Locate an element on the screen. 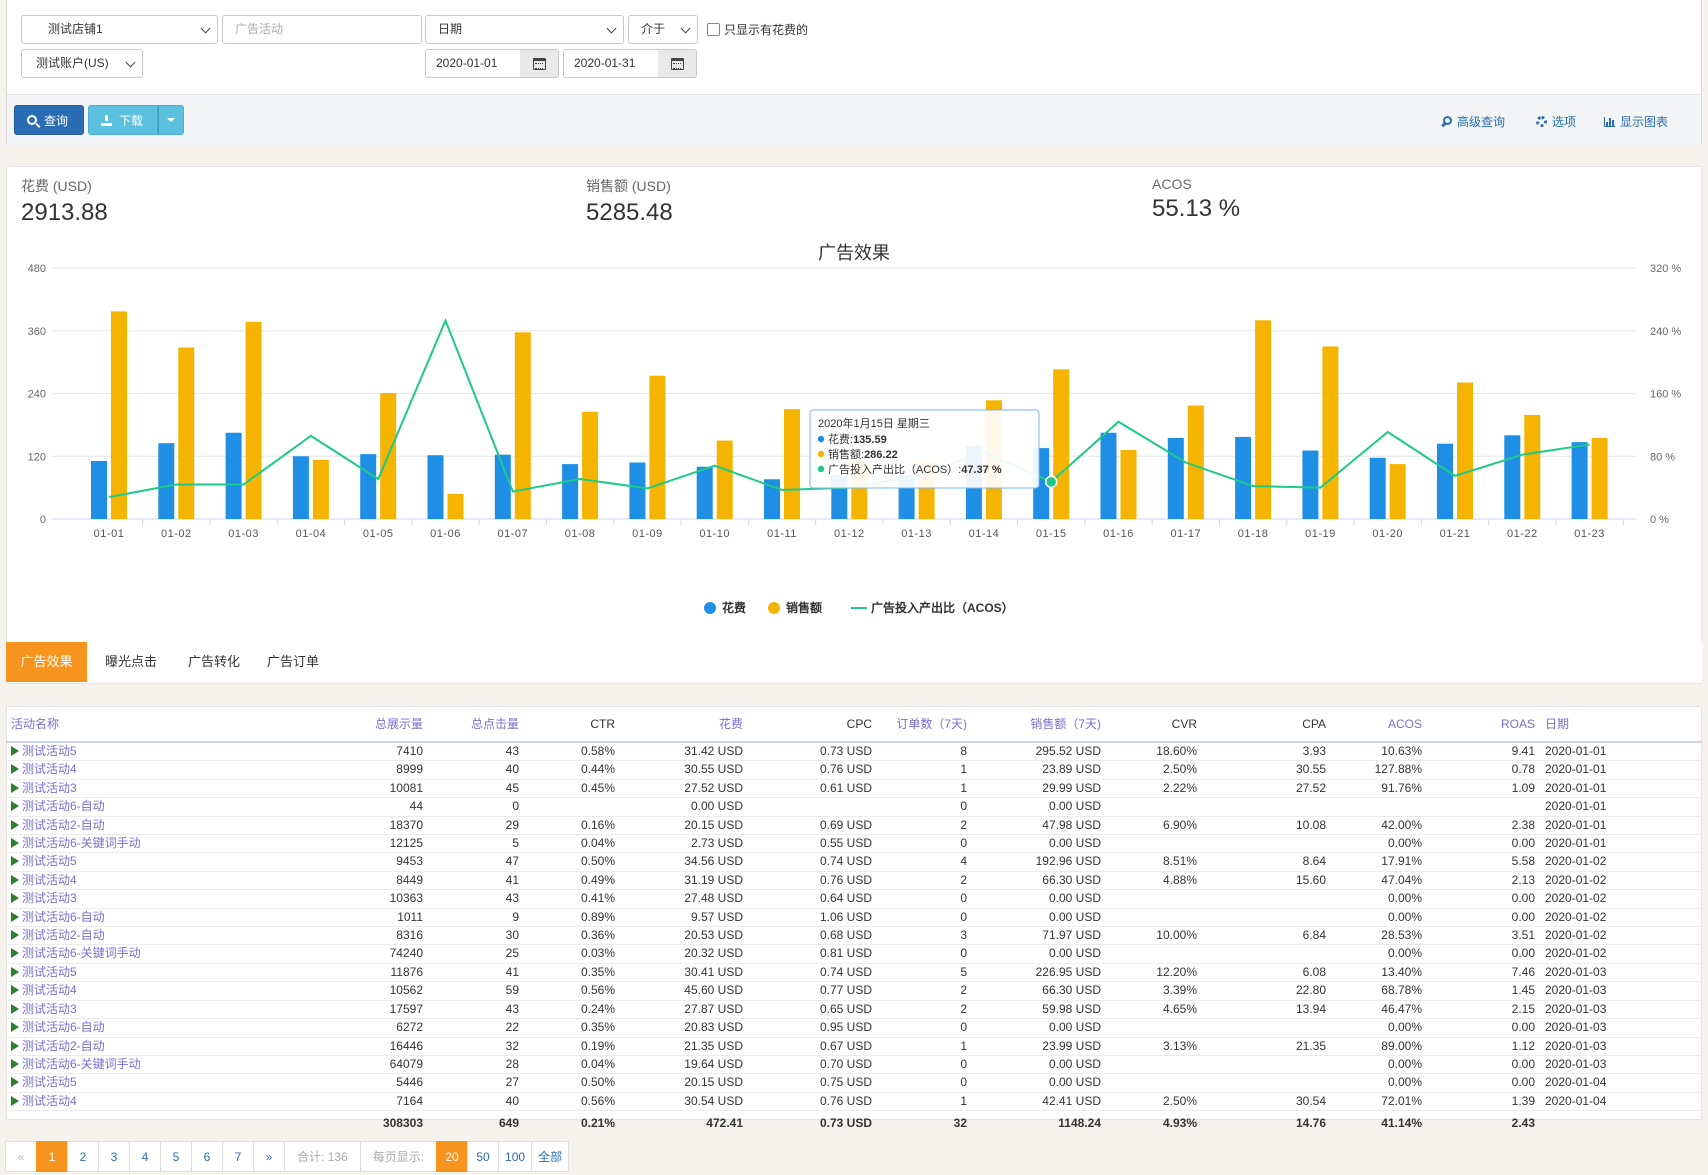 The width and height of the screenshot is (1708, 1175). page-button-1: 1 is located at coordinates (52, 1156).